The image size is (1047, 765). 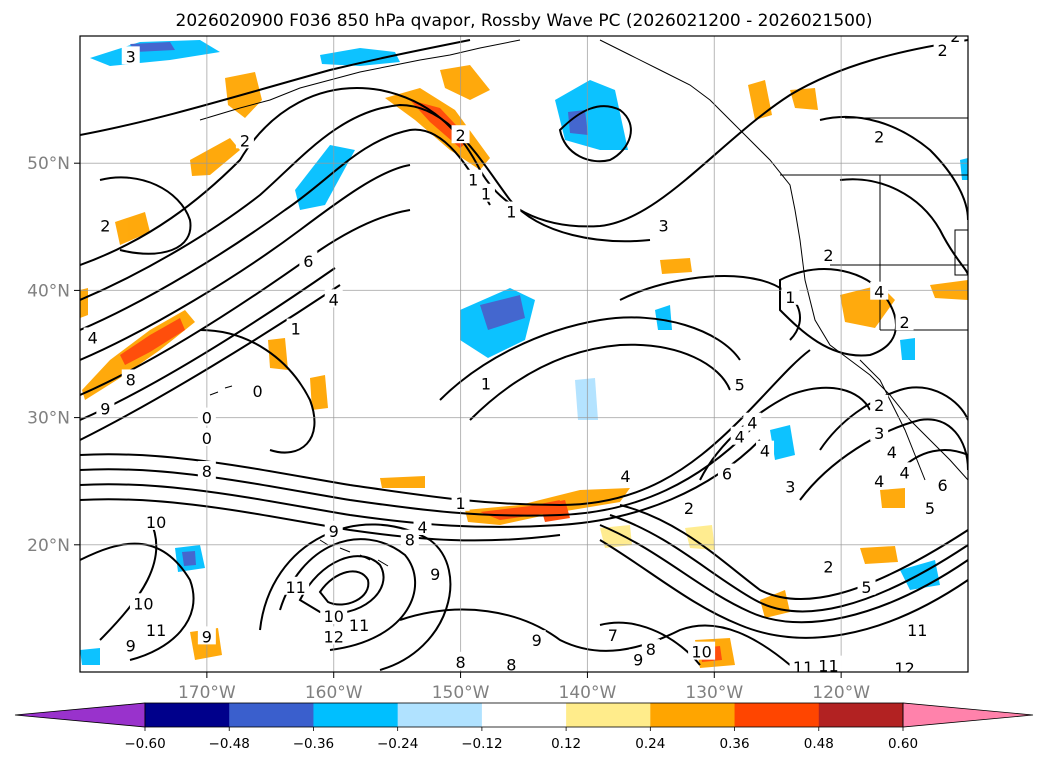 I want to click on contour-label: 6, so click(x=727, y=474).